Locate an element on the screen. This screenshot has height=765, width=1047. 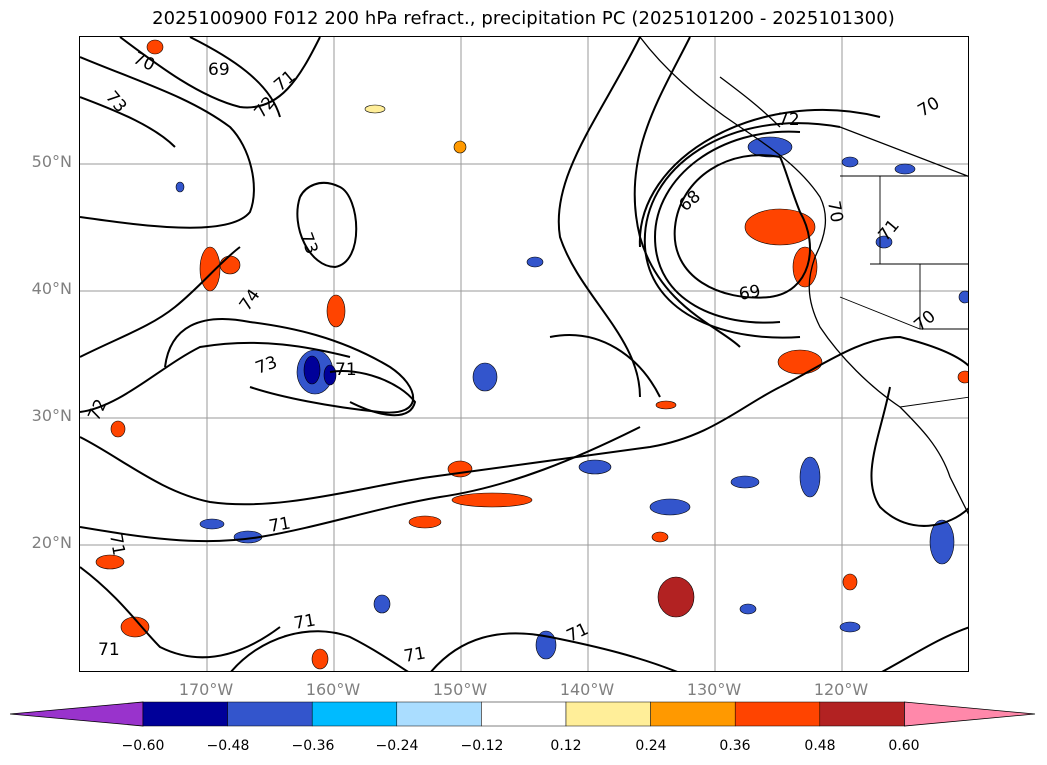
colorbar-tick: −0.24 is located at coordinates (397, 746).